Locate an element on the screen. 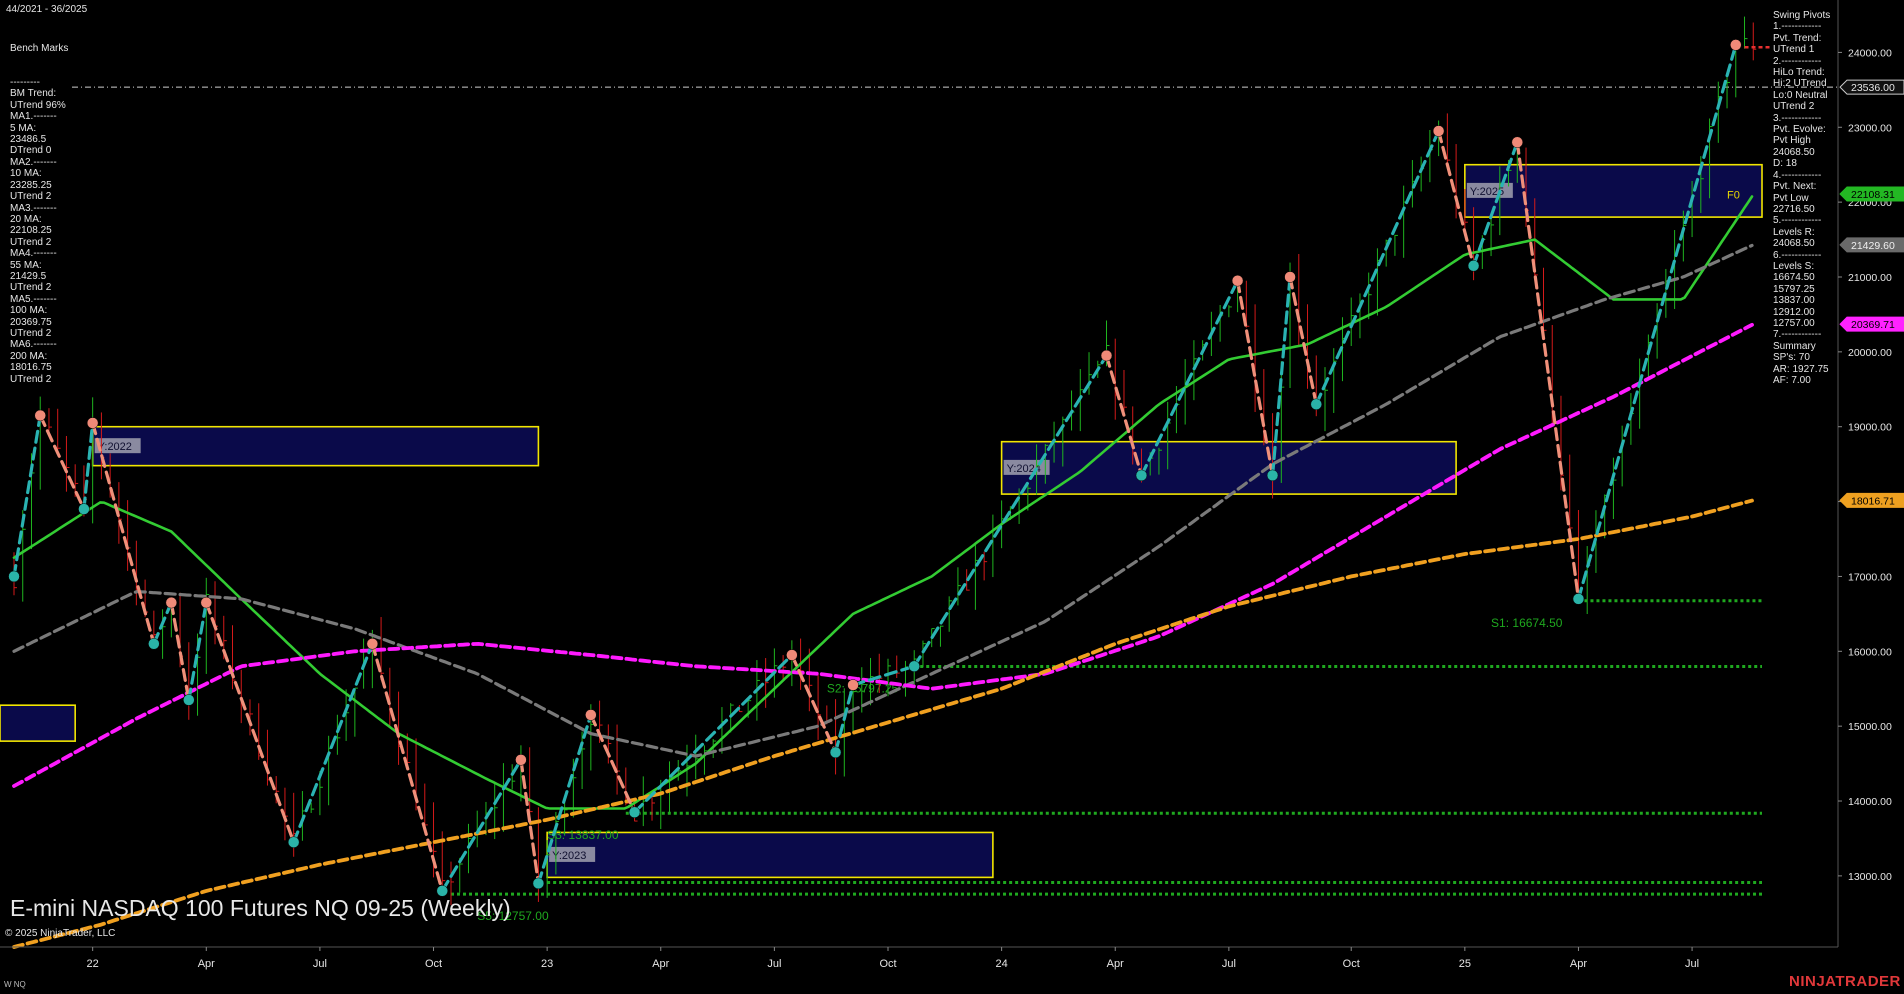 The image size is (1904, 994). benchmark-line: 18016.75 is located at coordinates (31, 368).